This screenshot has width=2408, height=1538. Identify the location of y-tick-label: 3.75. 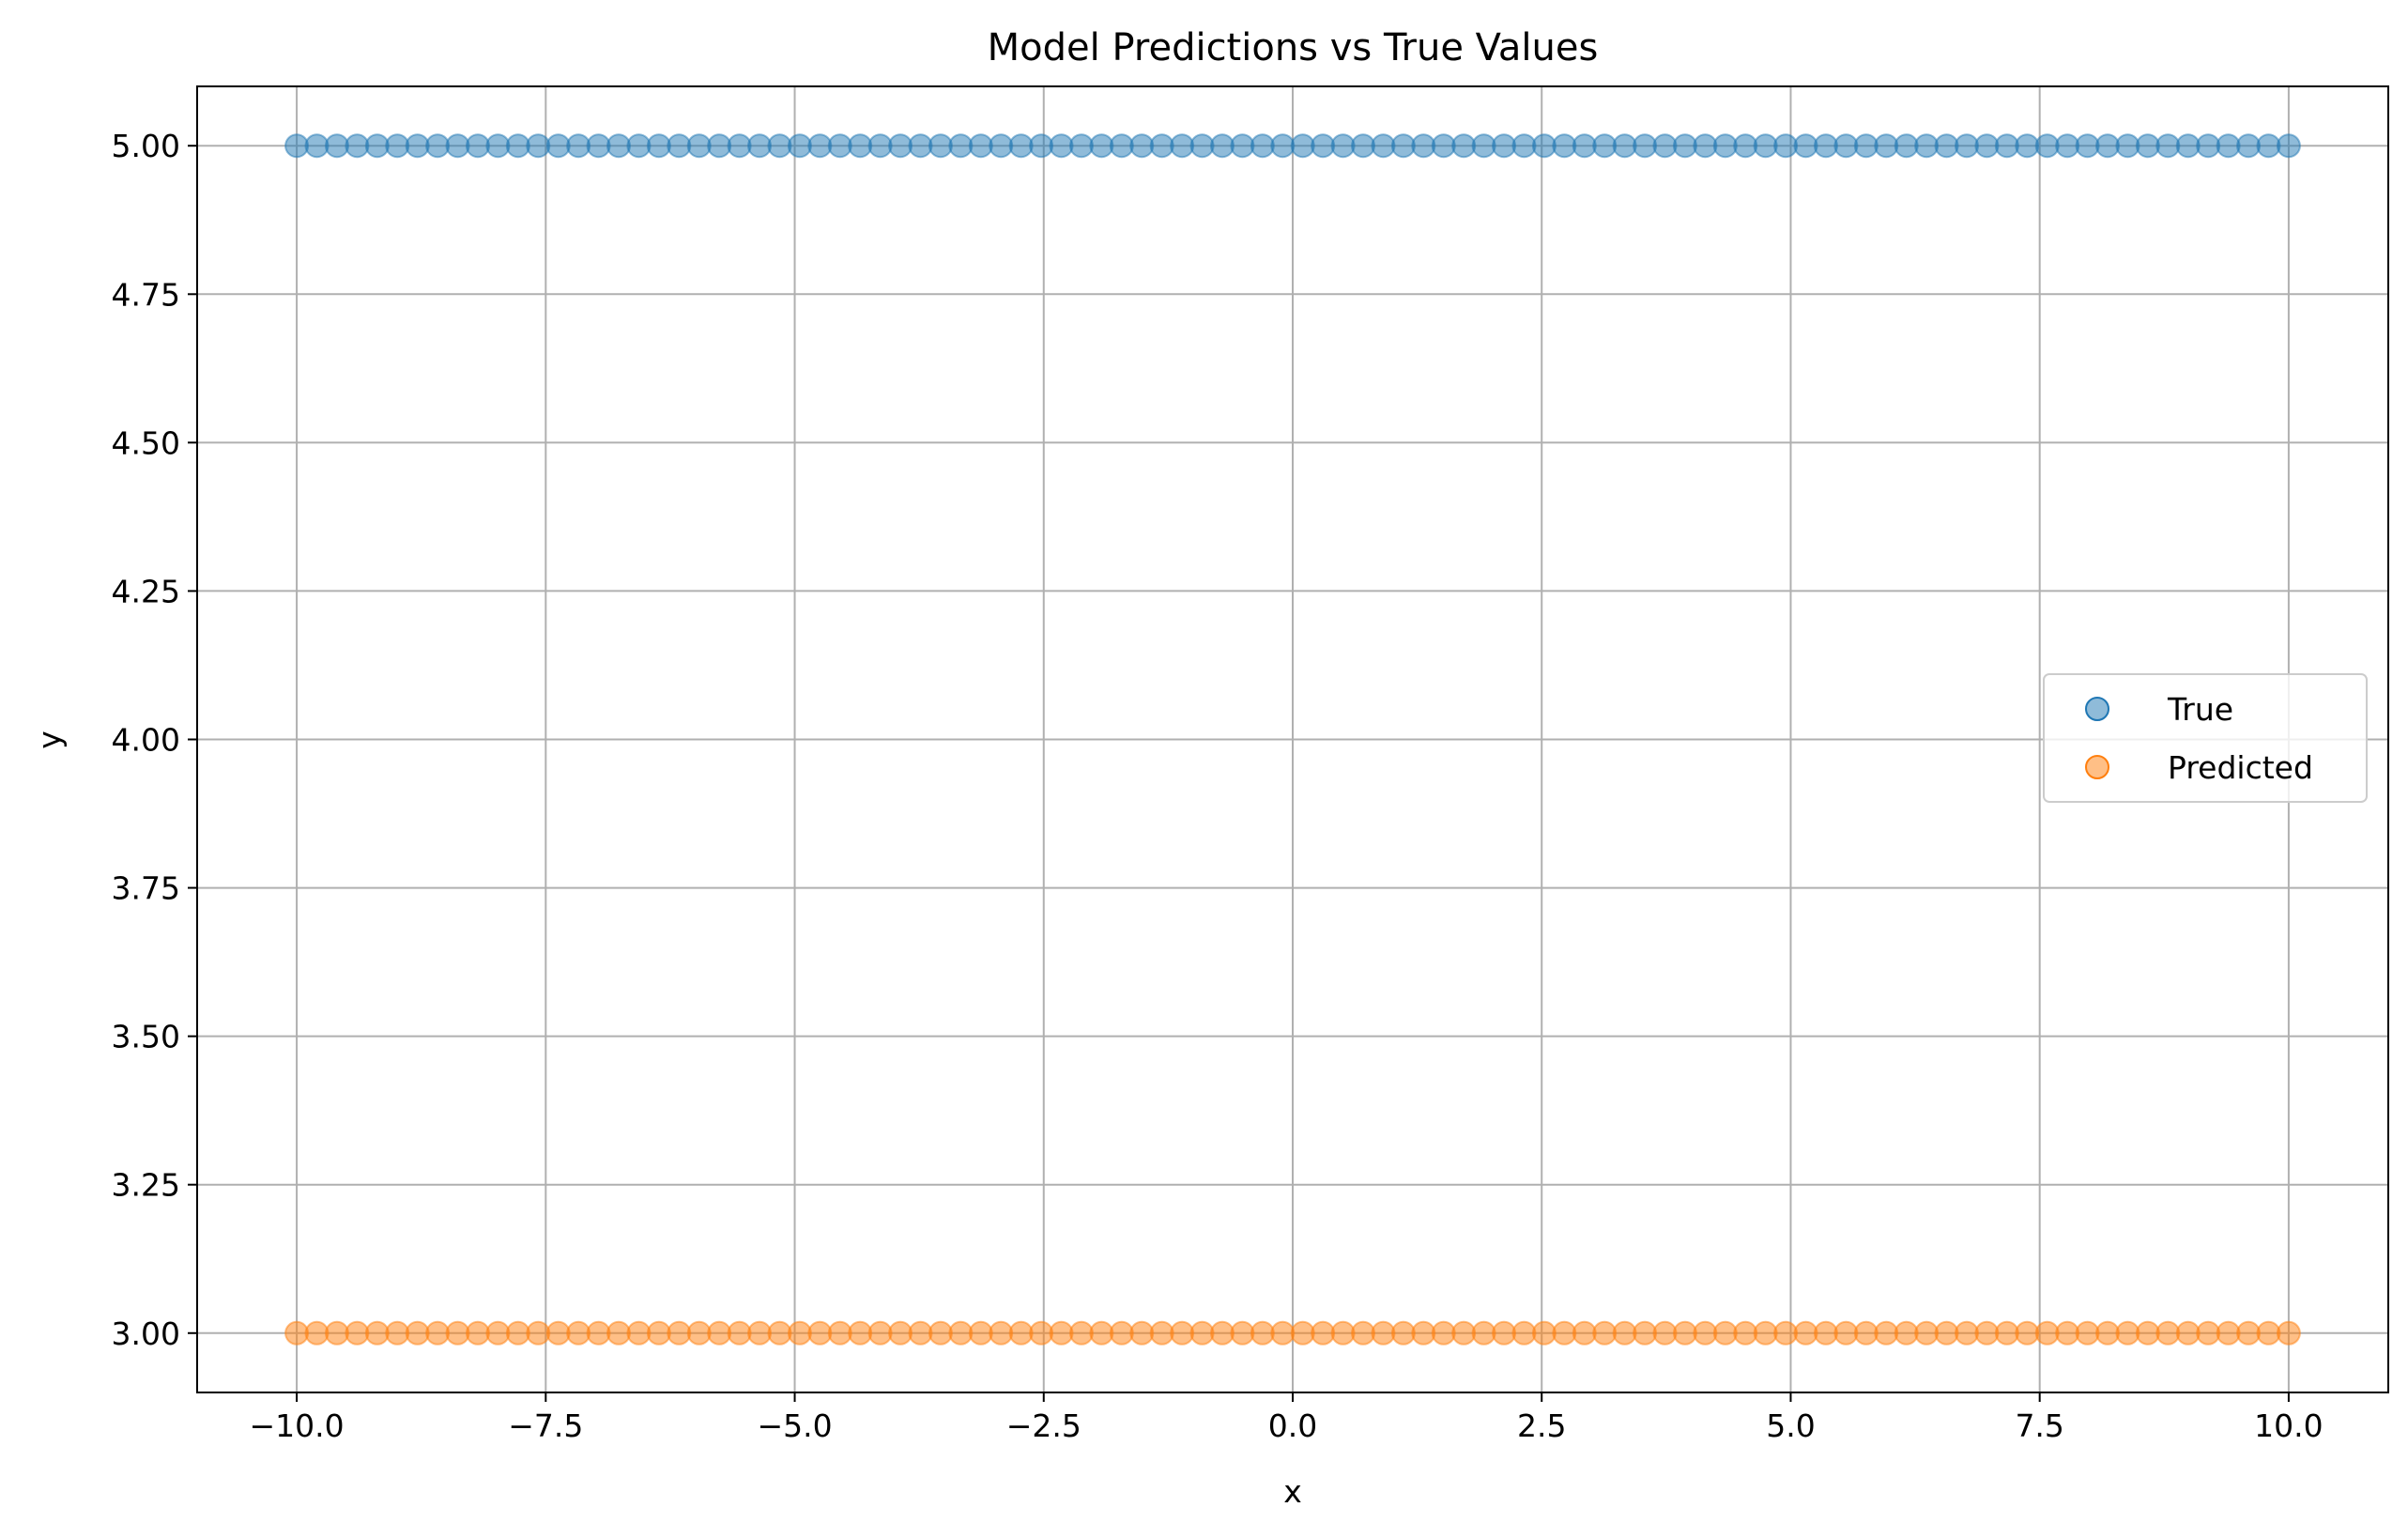
(146, 888).